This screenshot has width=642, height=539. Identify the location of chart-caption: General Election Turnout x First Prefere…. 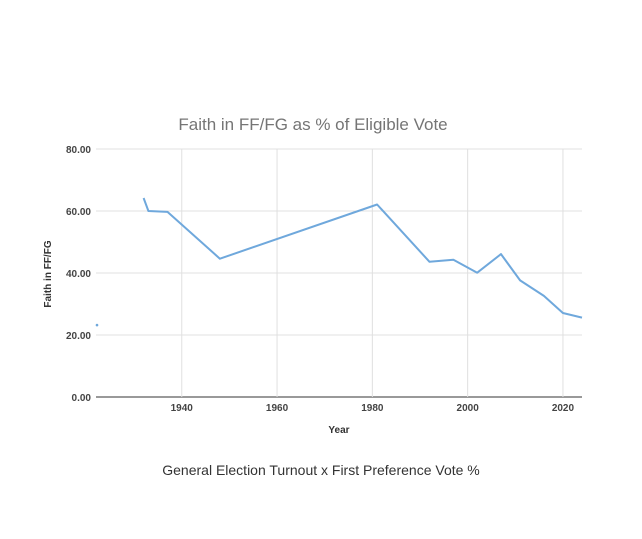
(321, 470).